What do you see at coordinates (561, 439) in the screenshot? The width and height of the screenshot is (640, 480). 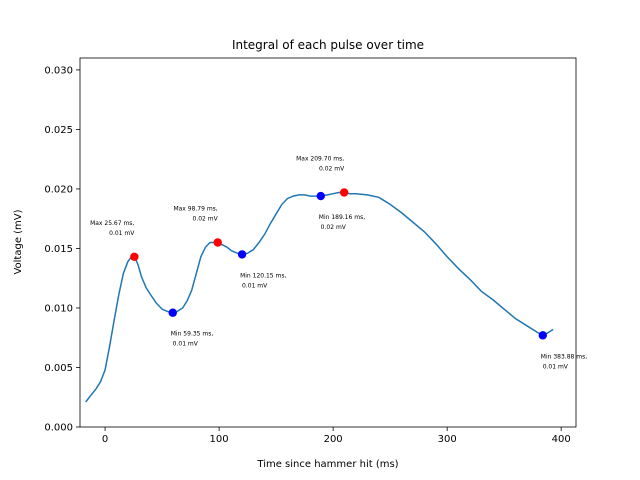 I see `x-tick-label: 400` at bounding box center [561, 439].